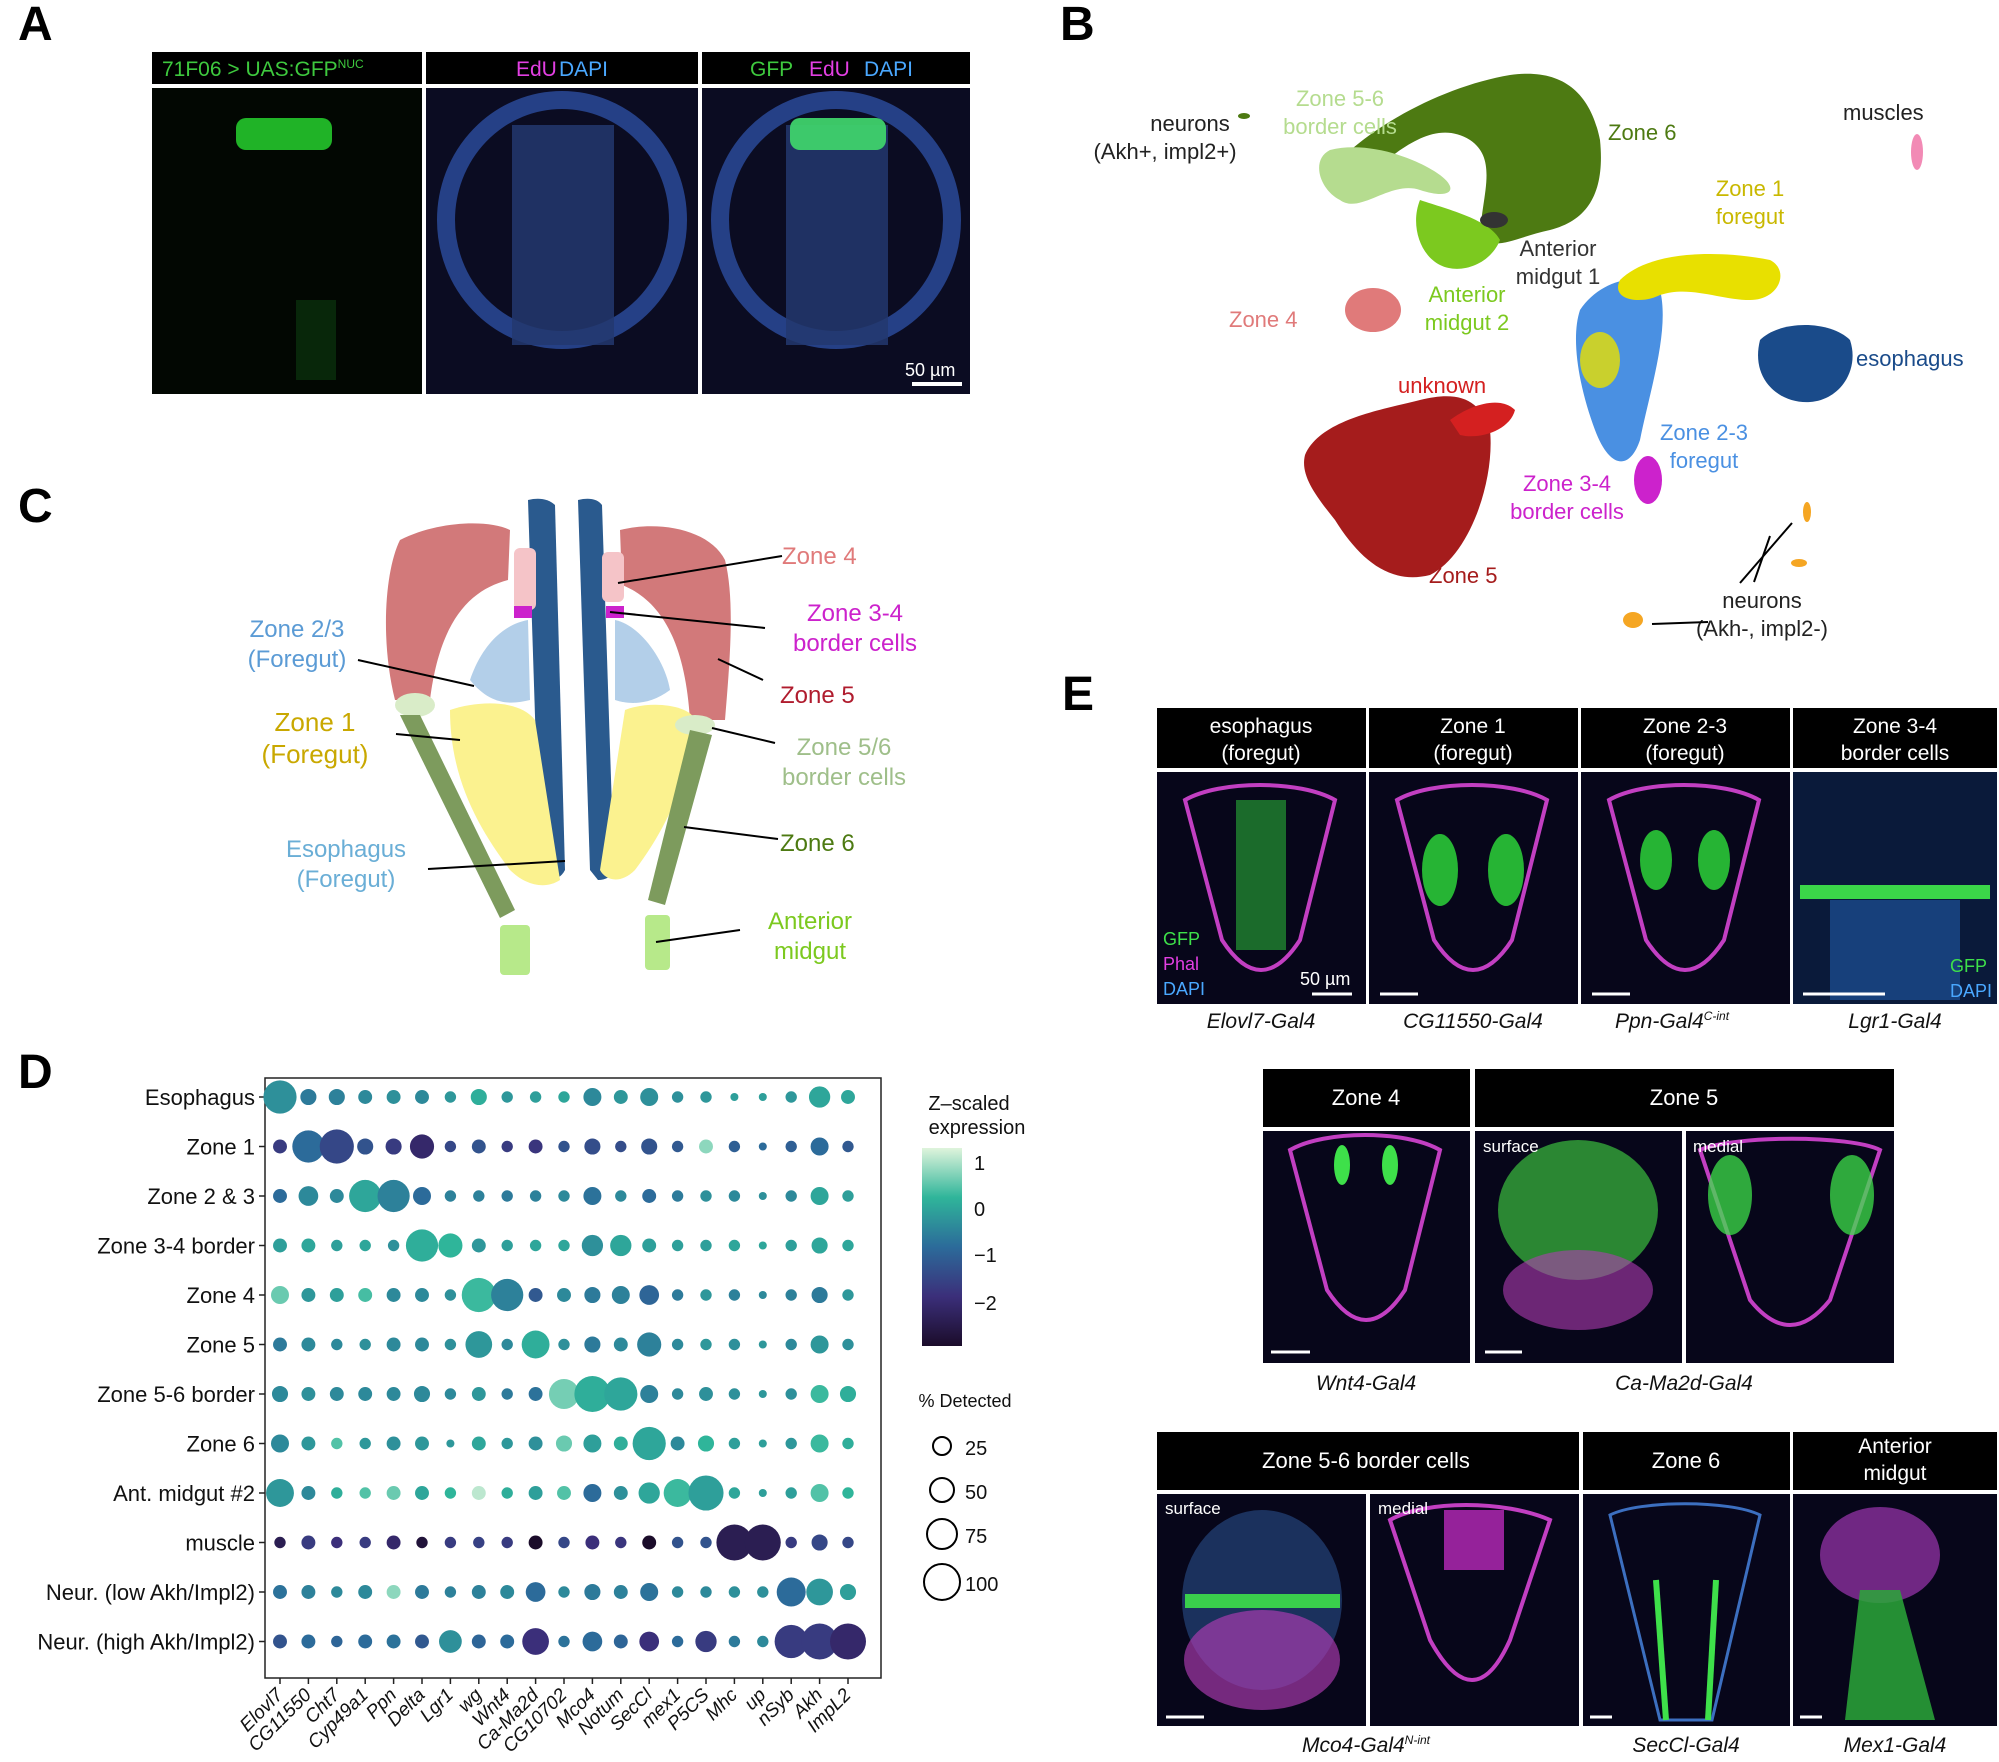 This screenshot has width=1999, height=1762. Describe the element at coordinates (1261, 1021) in the screenshot. I see `e-driver-1: Elovl7-Gal4` at that location.